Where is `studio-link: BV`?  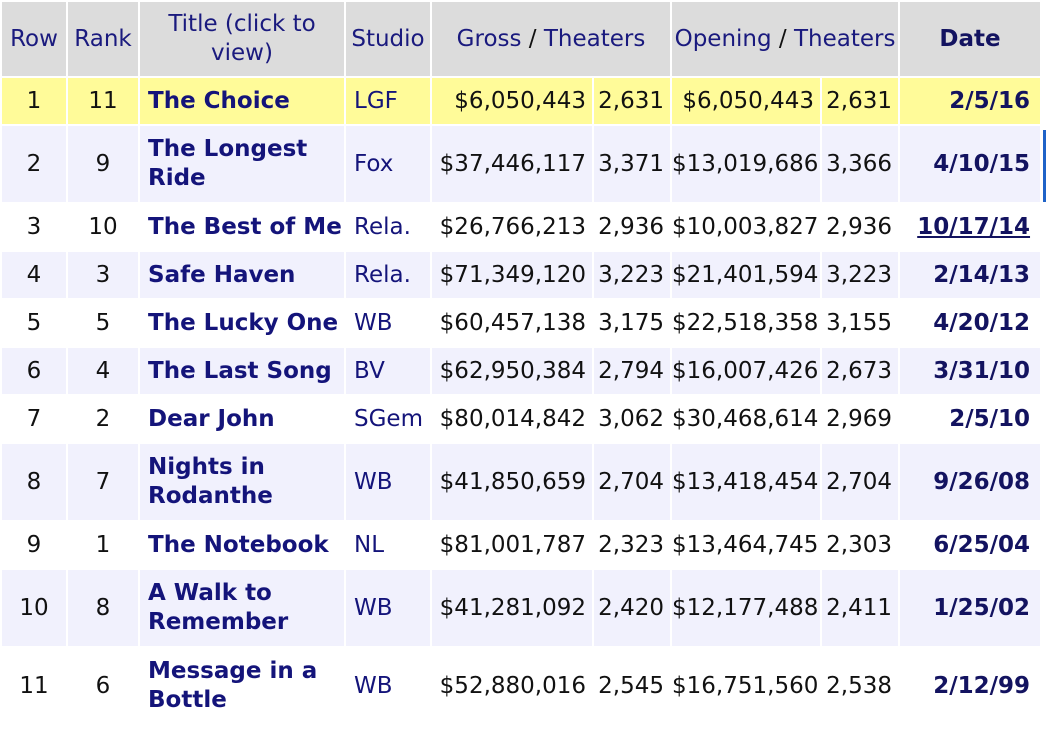
studio-link: BV is located at coordinates (388, 371).